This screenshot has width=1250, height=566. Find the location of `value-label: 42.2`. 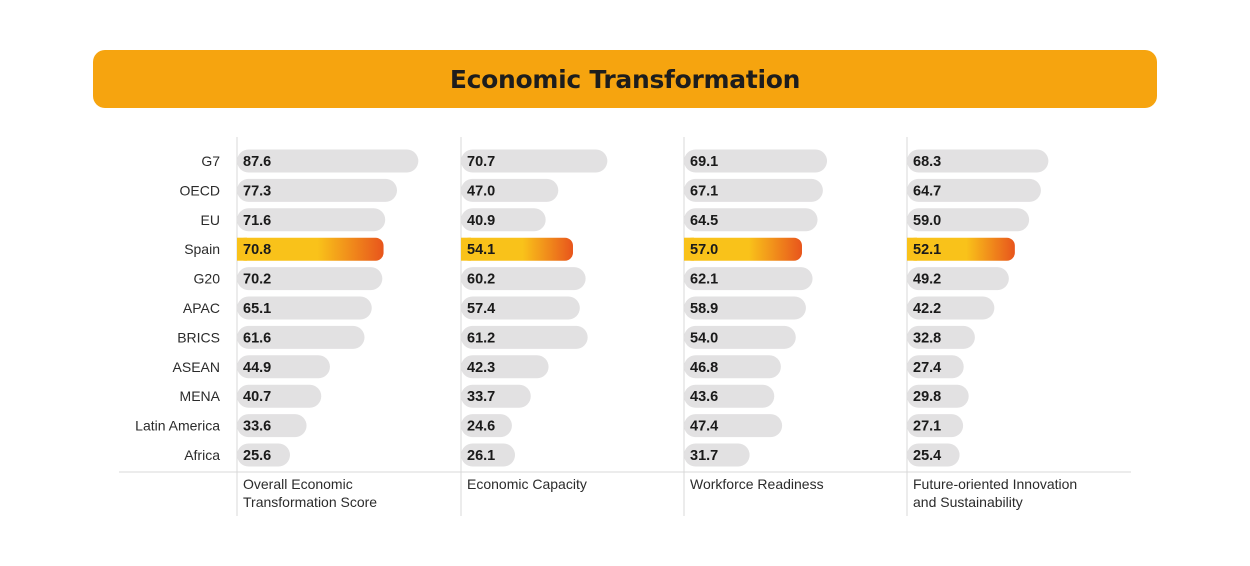

value-label: 42.2 is located at coordinates (927, 309).